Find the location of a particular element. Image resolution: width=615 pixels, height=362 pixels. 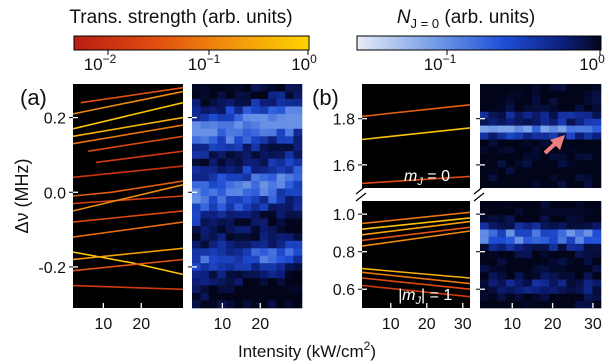

panel-label-b: (b) is located at coordinates (325, 97).